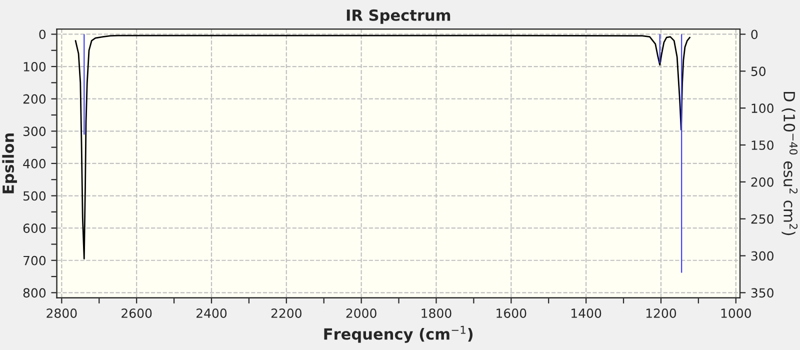 The height and width of the screenshot is (350, 800). What do you see at coordinates (511, 313) in the screenshot?
I see `x-tick-label: 1600` at bounding box center [511, 313].